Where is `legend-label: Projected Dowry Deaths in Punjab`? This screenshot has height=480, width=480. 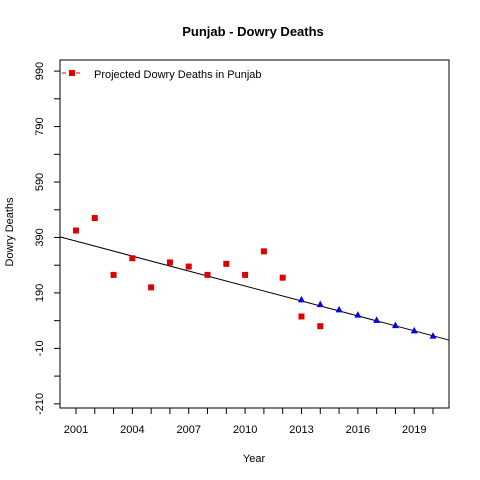
legend-label: Projected Dowry Deaths in Punjab is located at coordinates (178, 75).